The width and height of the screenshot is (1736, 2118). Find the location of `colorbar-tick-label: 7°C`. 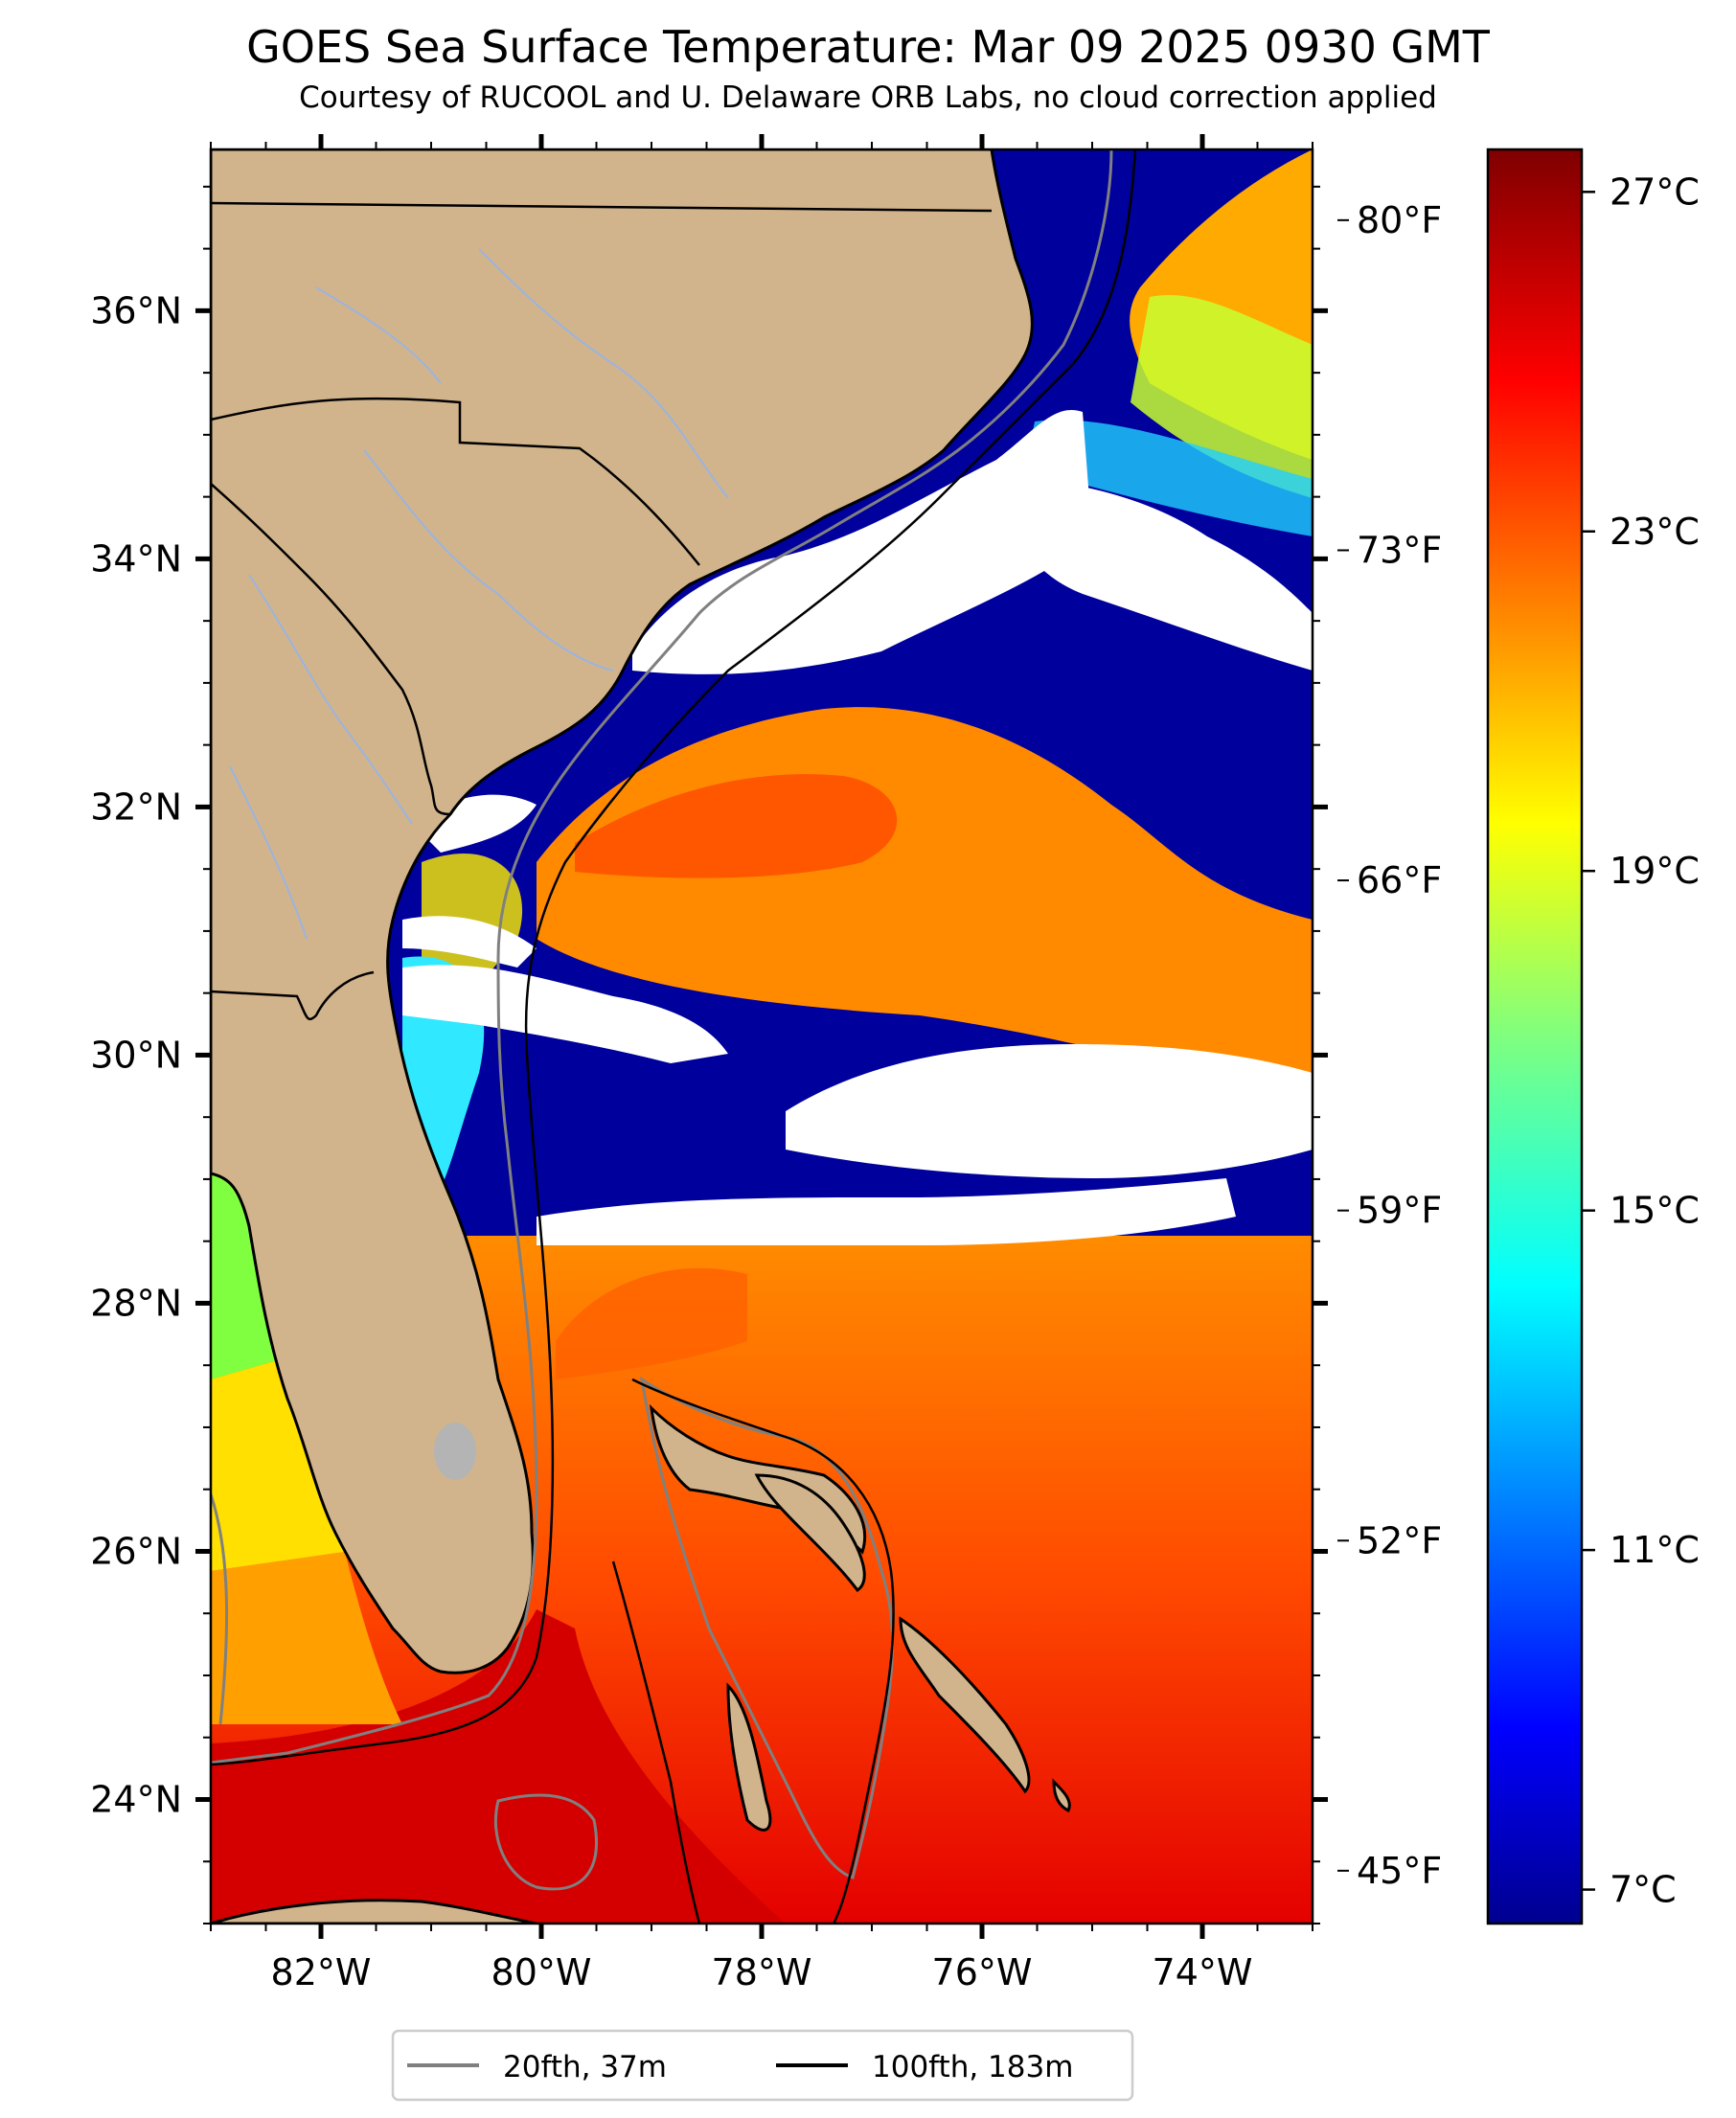

colorbar-tick-label: 7°C is located at coordinates (1644, 1890).